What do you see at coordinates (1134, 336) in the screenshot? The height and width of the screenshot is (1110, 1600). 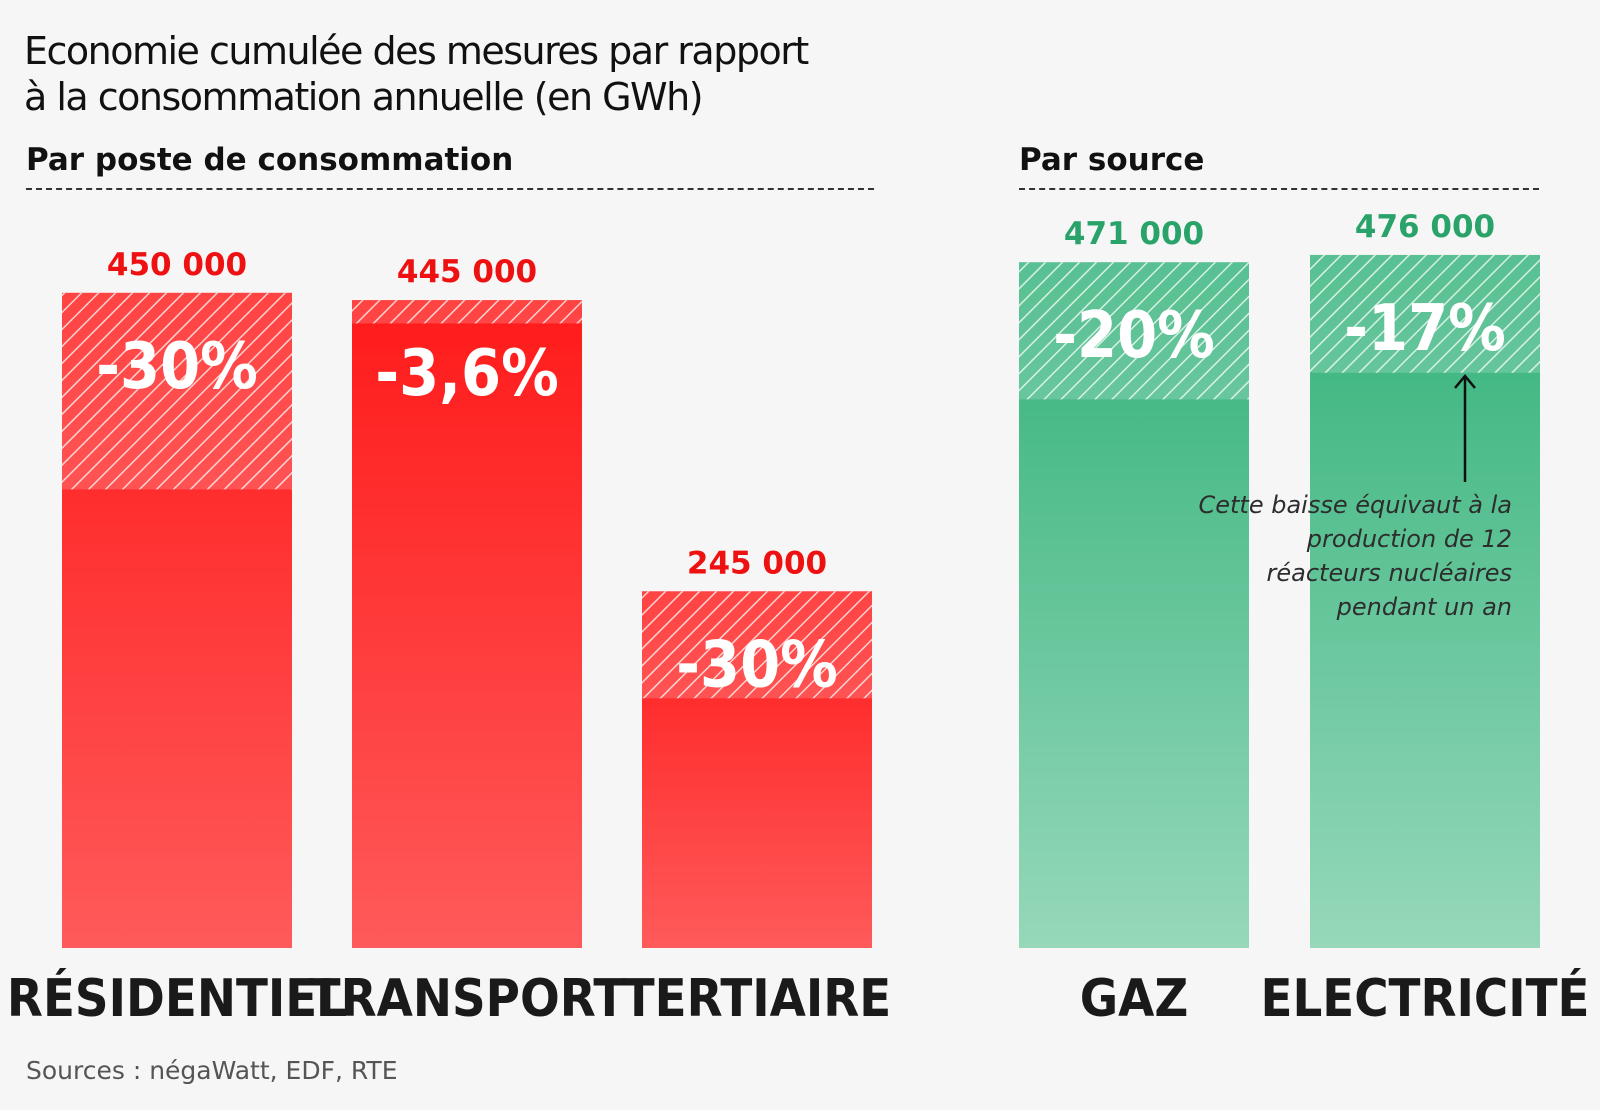 I see `bar-savings-label: -20%` at bounding box center [1134, 336].